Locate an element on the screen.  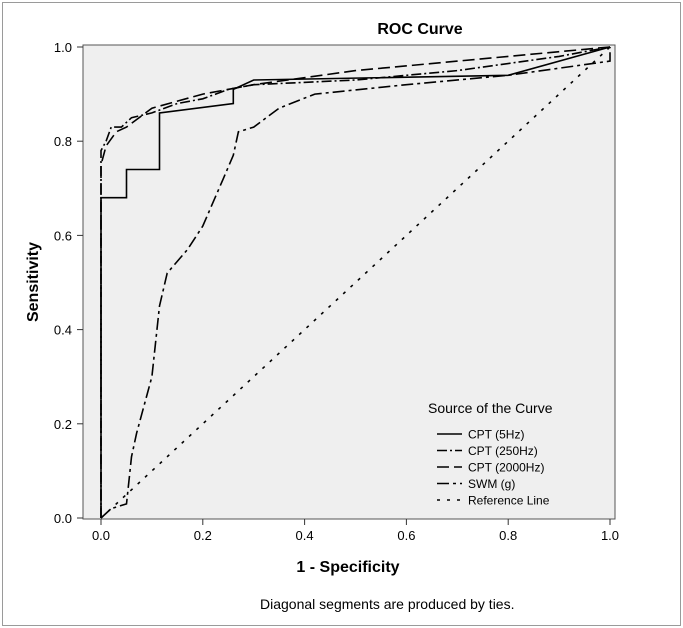
x-tick-label: 0.0 is located at coordinates (101, 535).